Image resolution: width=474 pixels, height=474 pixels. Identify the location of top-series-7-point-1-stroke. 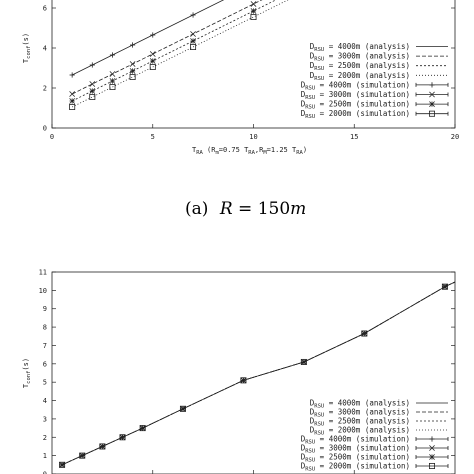
(72, 101).